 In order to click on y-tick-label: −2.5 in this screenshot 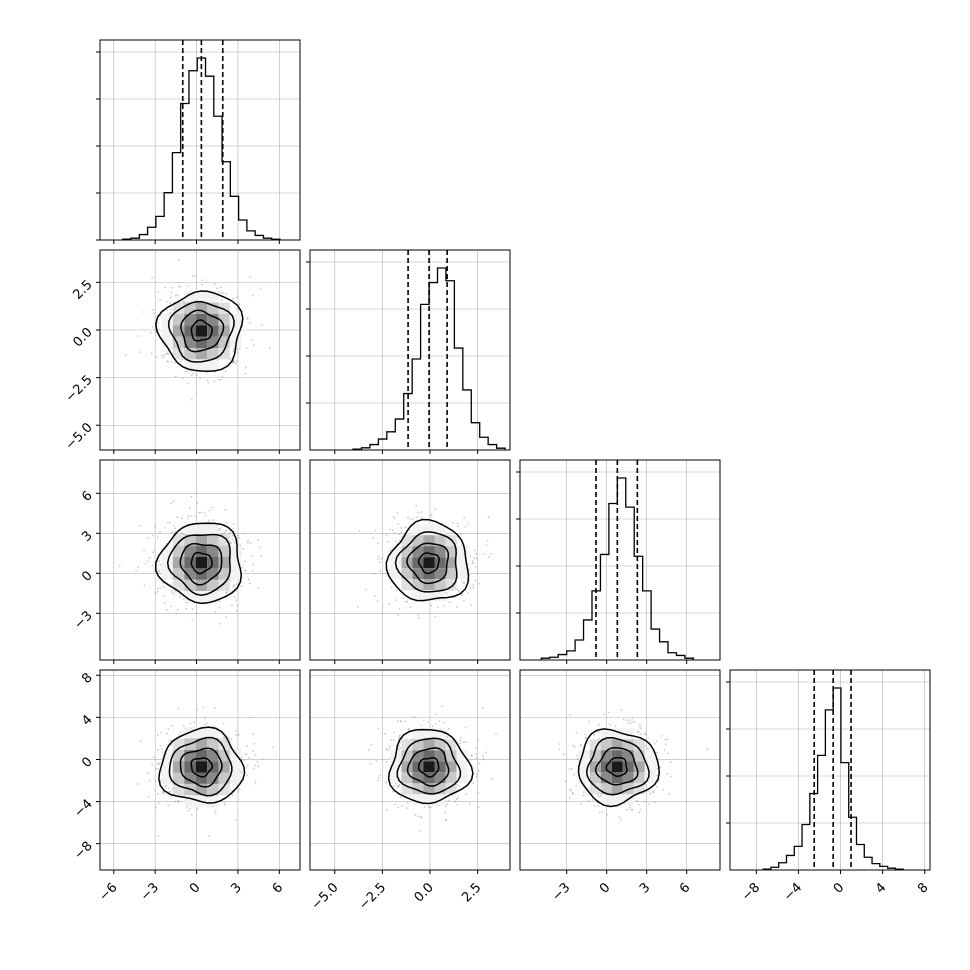, I will do `click(79, 389)`.